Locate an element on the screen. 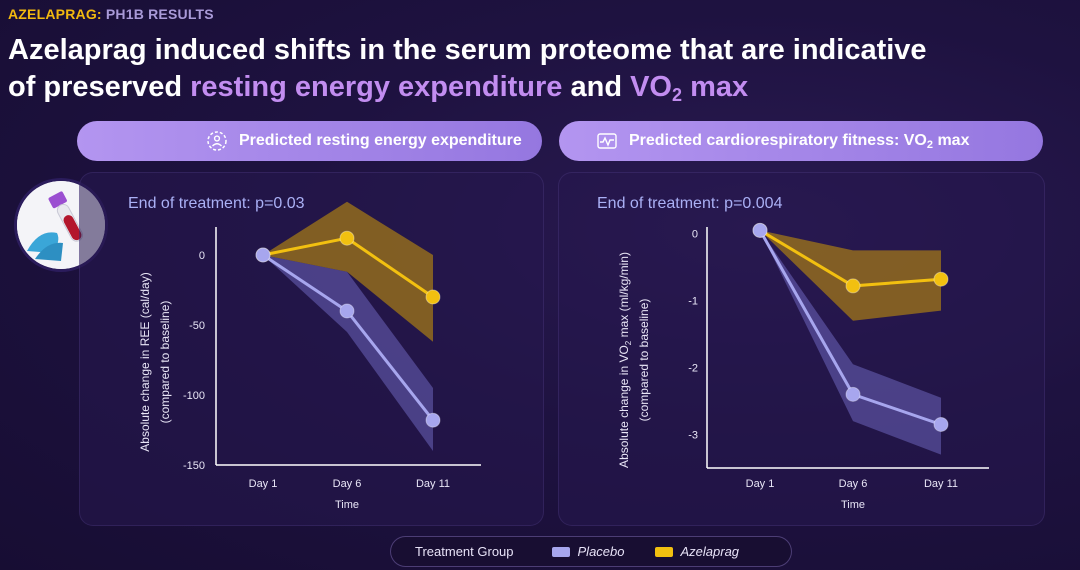 The width and height of the screenshot is (1080, 570). pill-label-main: Predicted cardiorespiratory fitness: VO is located at coordinates (778, 140).